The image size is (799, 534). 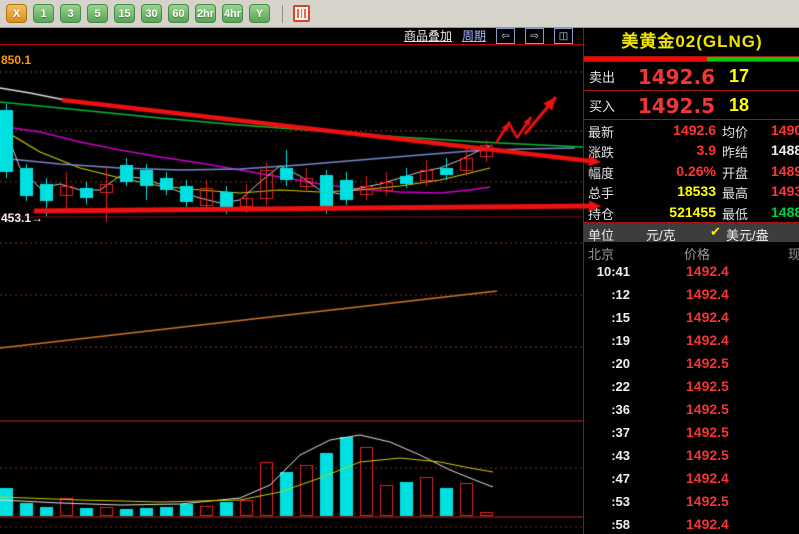 I want to click on tick-row: :22 1492.5, so click(x=691, y=386).